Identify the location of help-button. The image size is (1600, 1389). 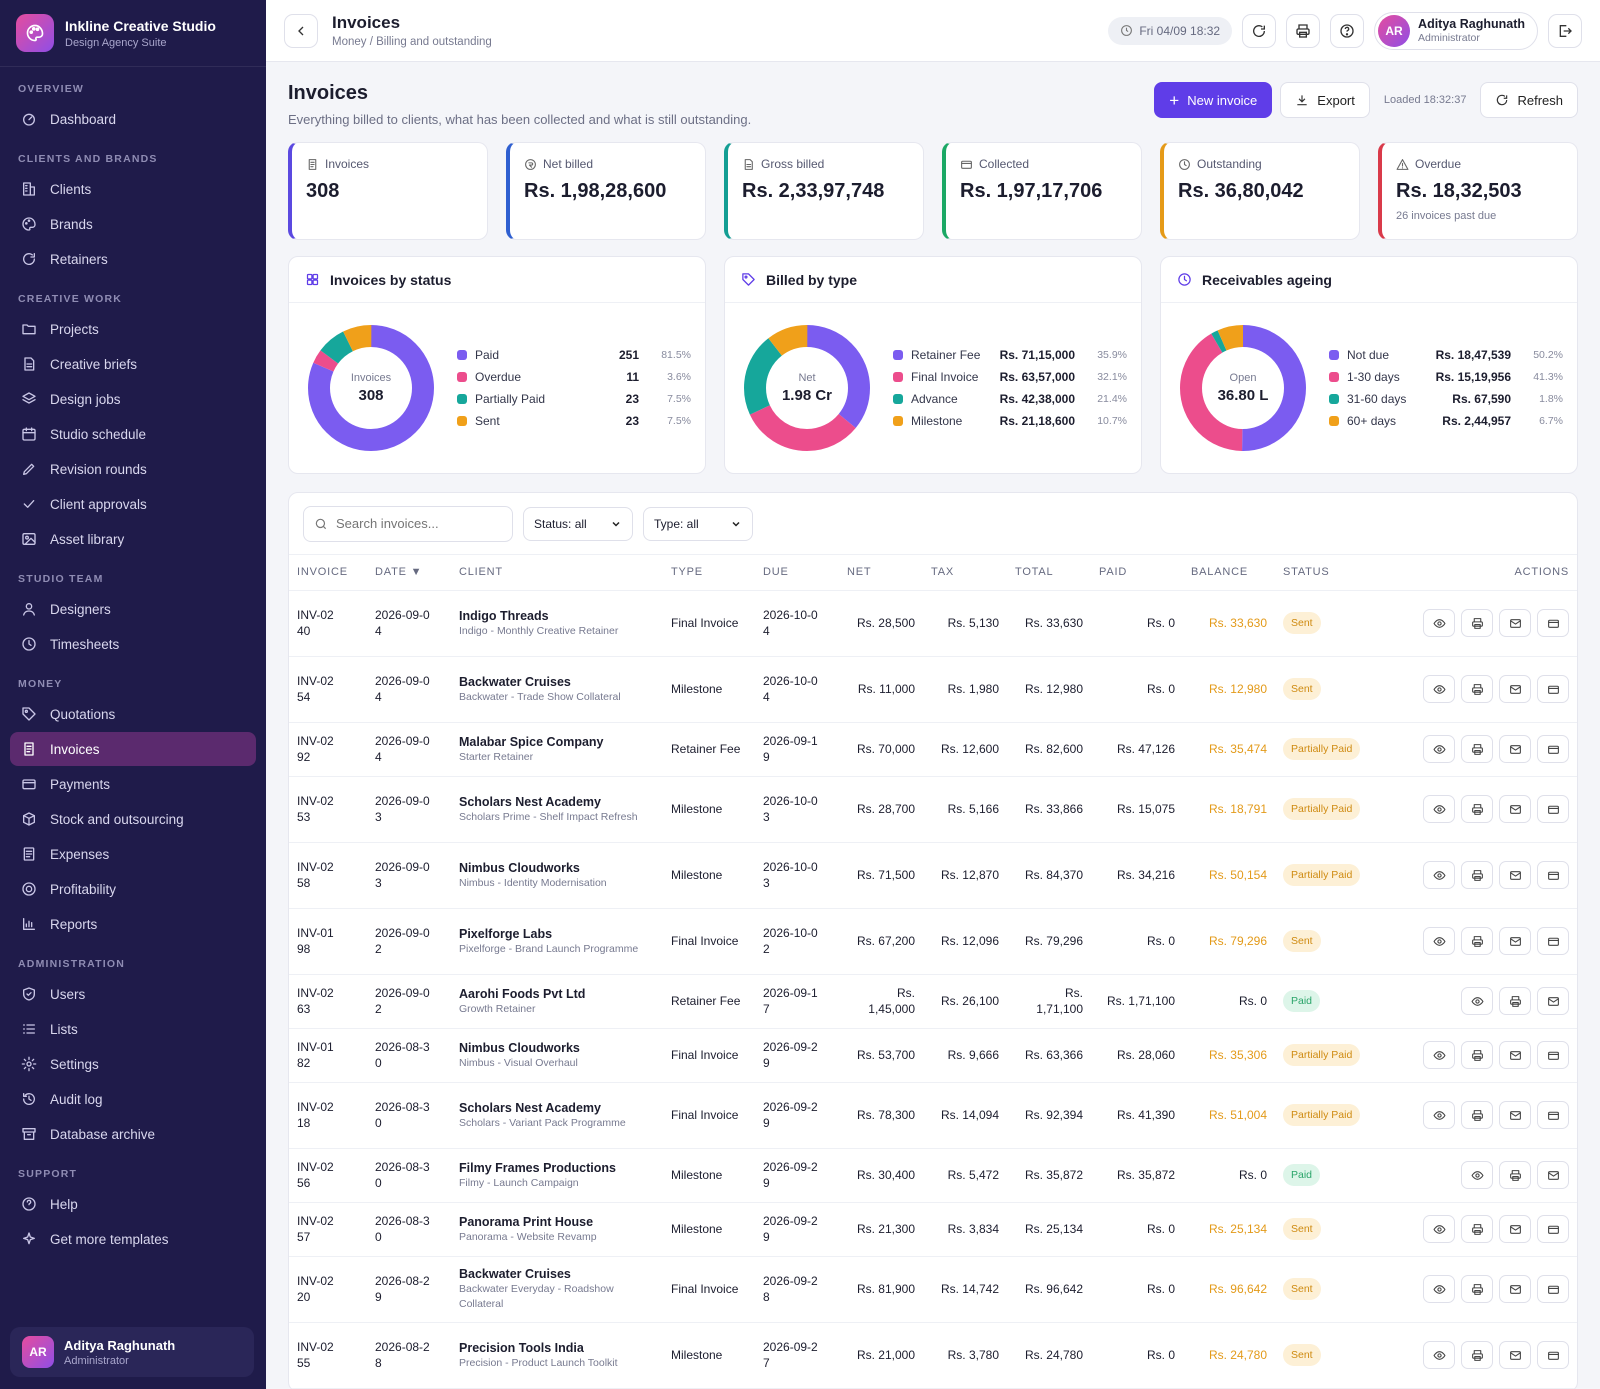
(1347, 30).